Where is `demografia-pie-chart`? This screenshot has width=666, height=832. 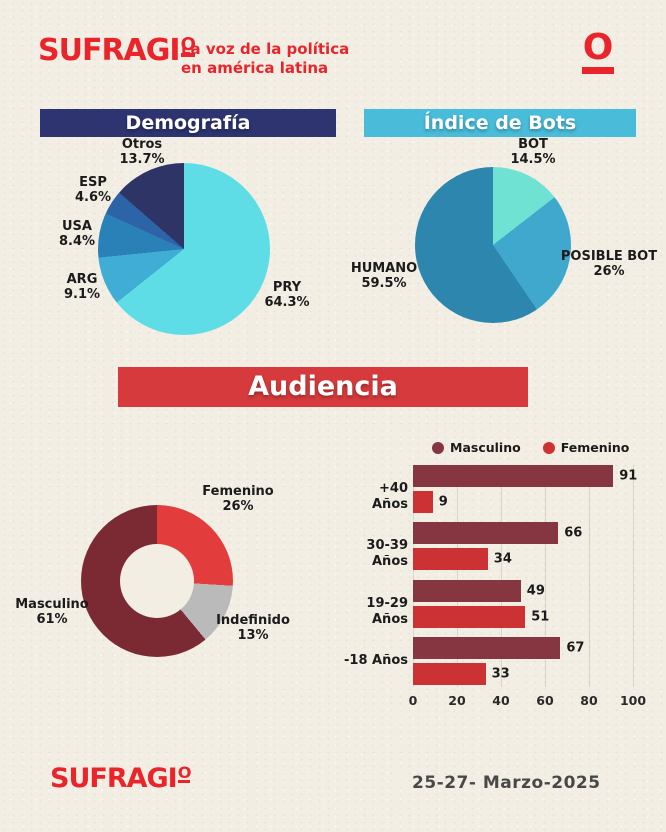 demografia-pie-chart is located at coordinates (184, 249).